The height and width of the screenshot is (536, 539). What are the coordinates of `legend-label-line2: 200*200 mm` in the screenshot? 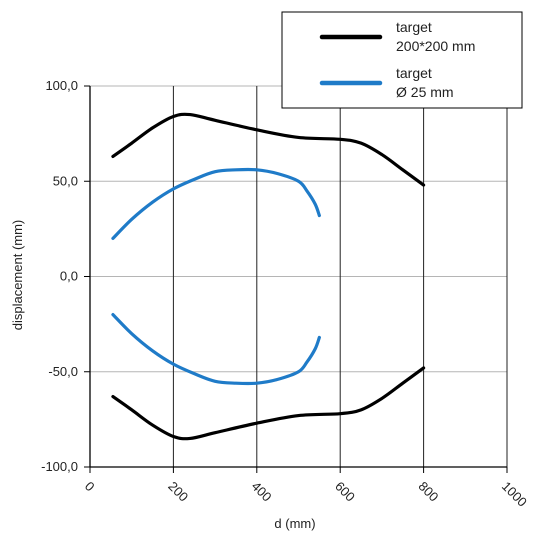 It's located at (435, 46).